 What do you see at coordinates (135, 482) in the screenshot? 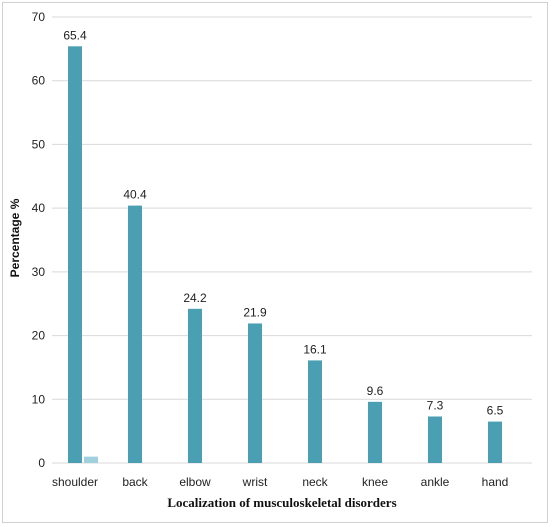
I see `x-tick-label-back: back` at bounding box center [135, 482].